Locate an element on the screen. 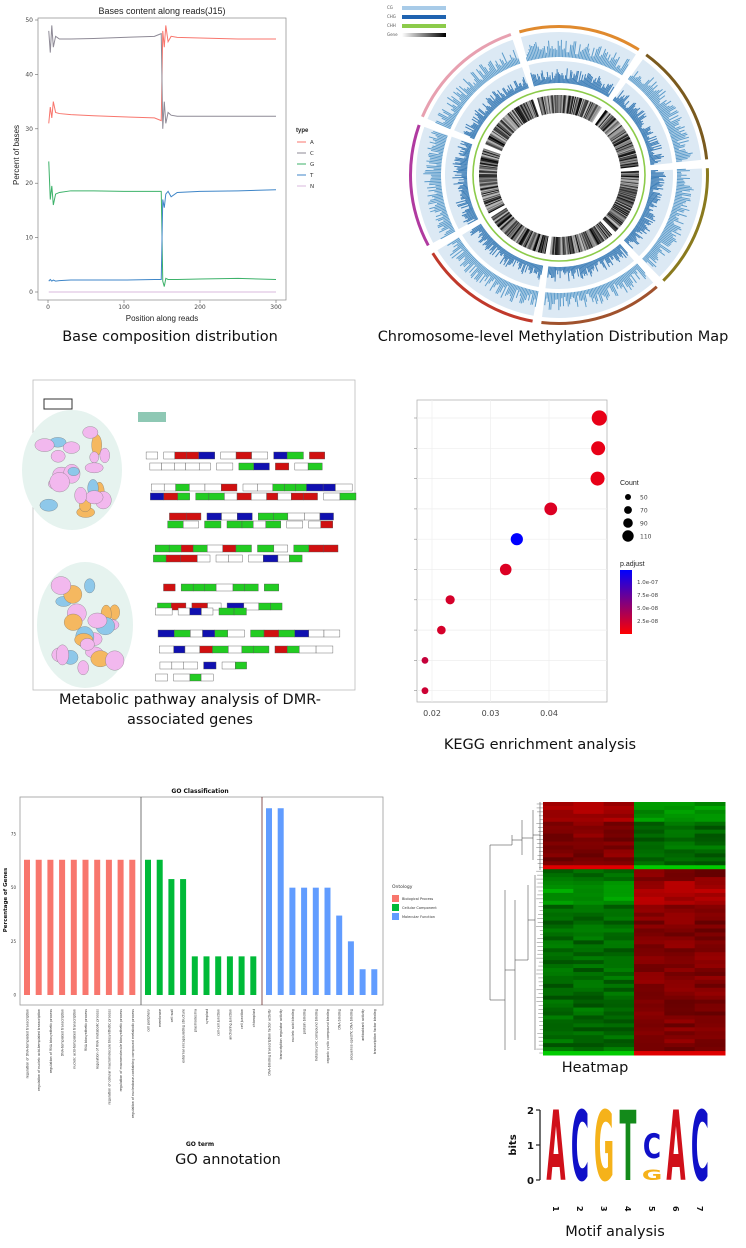  kegg-dot is located at coordinates (441, 630).